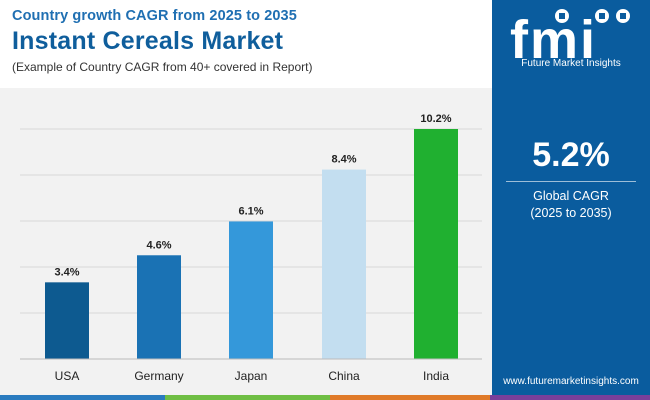 This screenshot has height=400, width=650. I want to click on cagr-divider, so click(571, 181).